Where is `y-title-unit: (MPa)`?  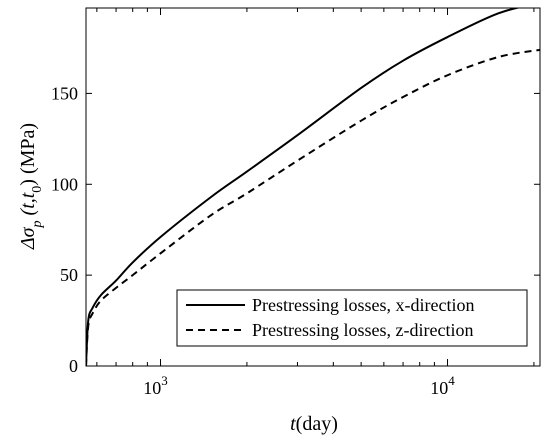 y-title-unit: (MPa) is located at coordinates (28, 151).